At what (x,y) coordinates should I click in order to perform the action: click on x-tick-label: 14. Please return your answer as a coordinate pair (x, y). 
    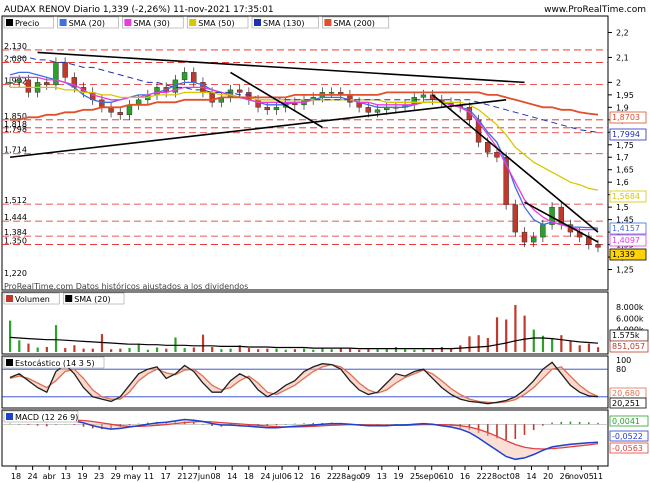
    Looking at the image, I should click on (531, 476).